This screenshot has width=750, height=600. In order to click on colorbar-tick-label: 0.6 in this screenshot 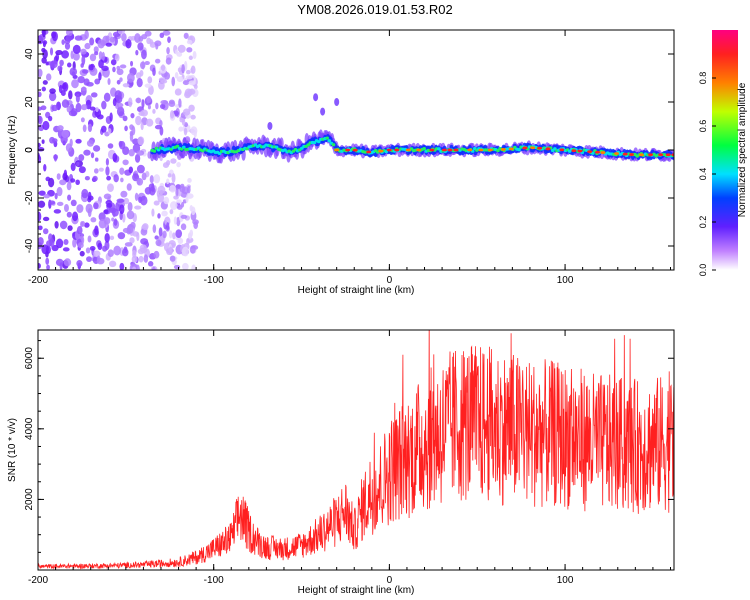, I will do `click(703, 126)`.